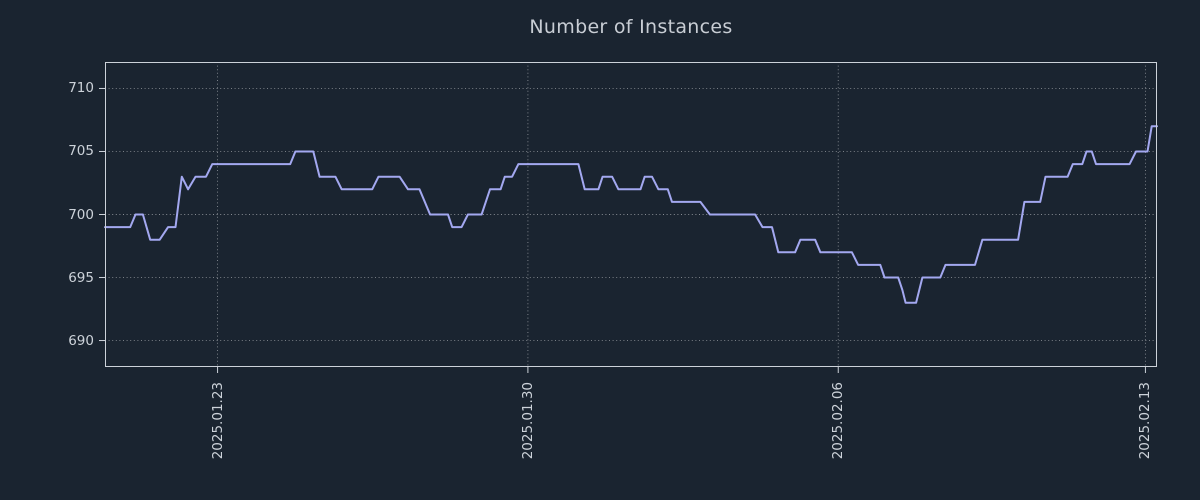  What do you see at coordinates (81, 88) in the screenshot?
I see `y-tick-label: 710` at bounding box center [81, 88].